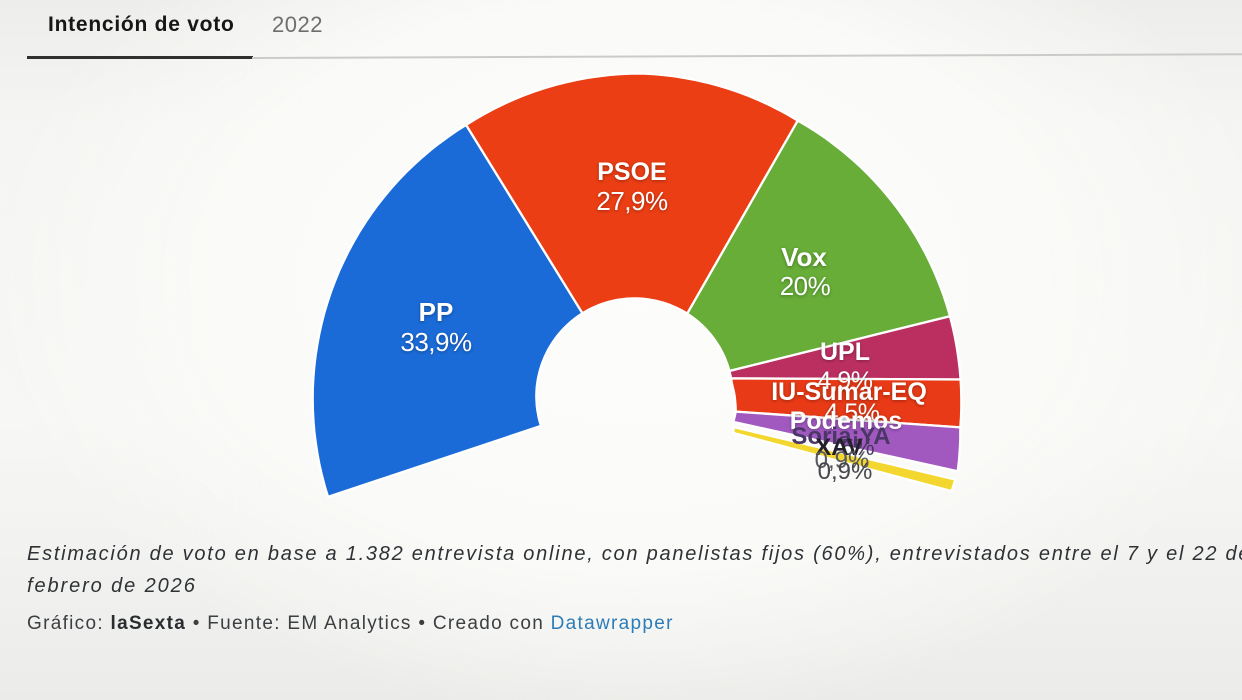 The image size is (1242, 700). Describe the element at coordinates (839, 447) in the screenshot. I see `svg-text: XAV` at that location.